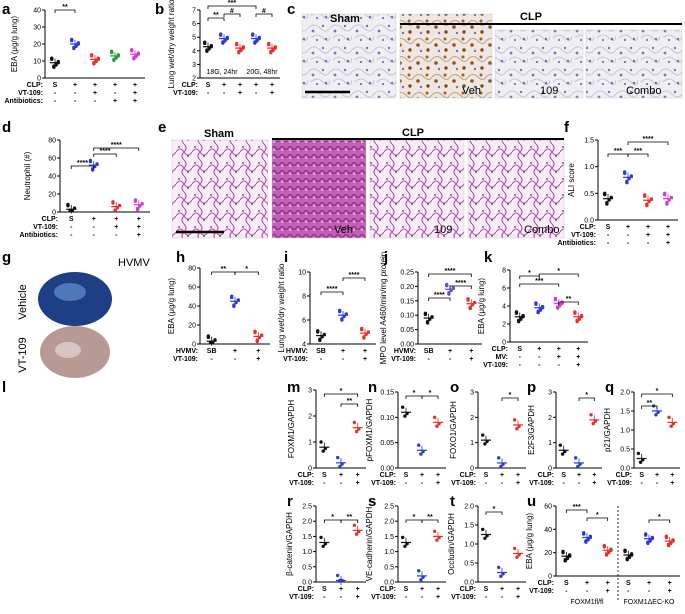 This screenshot has height=614, width=685. Describe the element at coordinates (469, 564) in the screenshot. I see `y-tick-label: 0.5` at that location.